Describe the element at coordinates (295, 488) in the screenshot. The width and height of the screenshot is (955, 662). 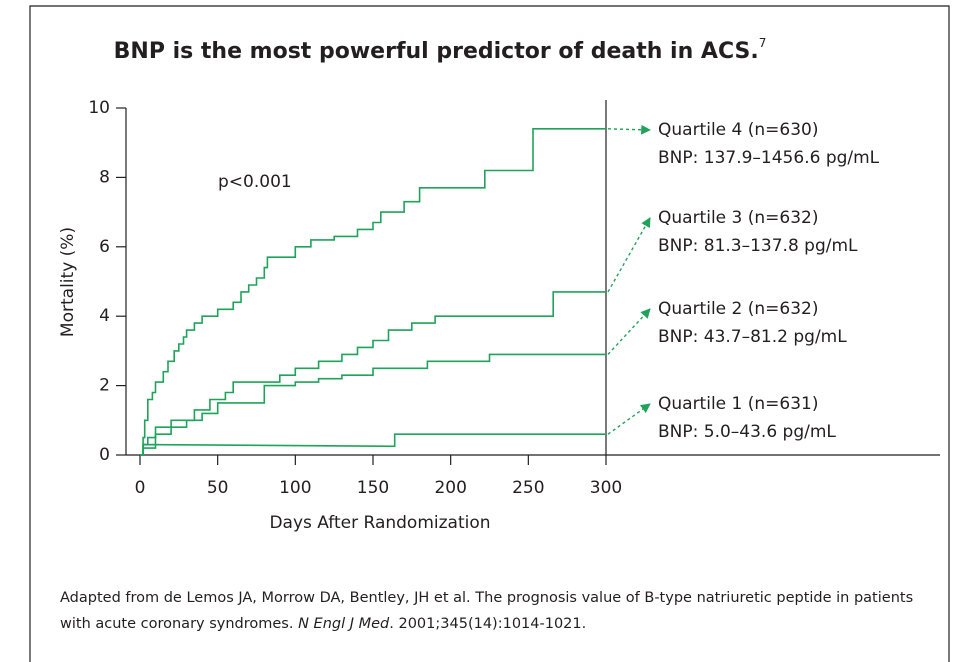
I see `x-tick-label: 100` at that location.